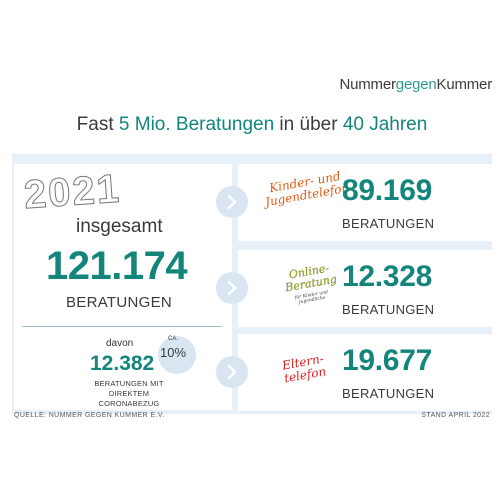 The width and height of the screenshot is (500, 500). Describe the element at coordinates (304, 368) in the screenshot. I see `service-name: Eltern-telefon` at that location.